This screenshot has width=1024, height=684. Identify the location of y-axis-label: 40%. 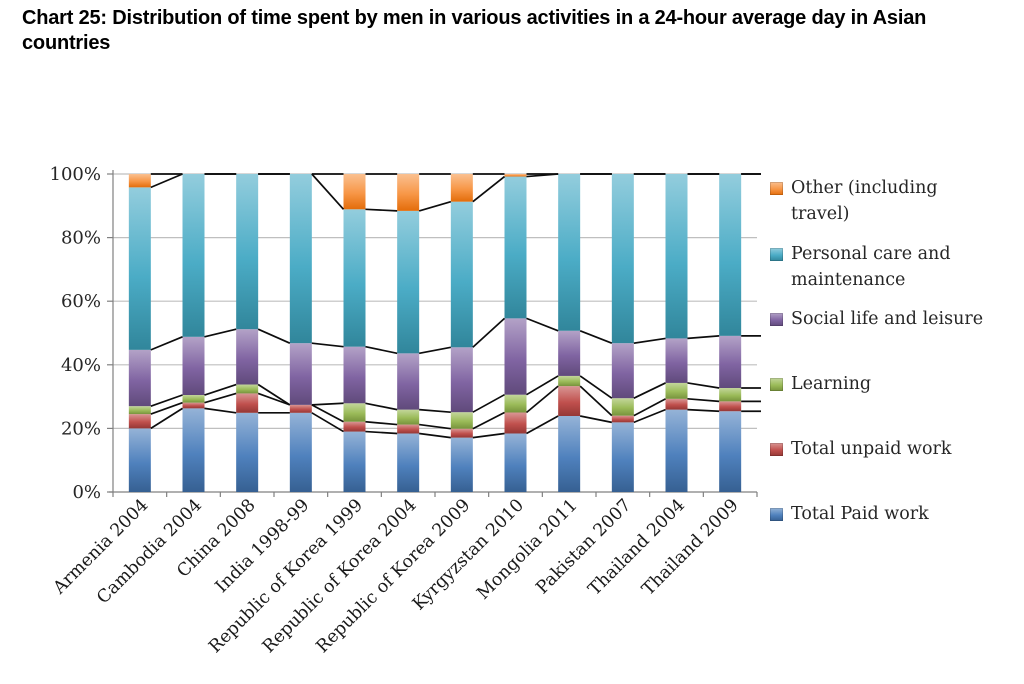
(81, 365).